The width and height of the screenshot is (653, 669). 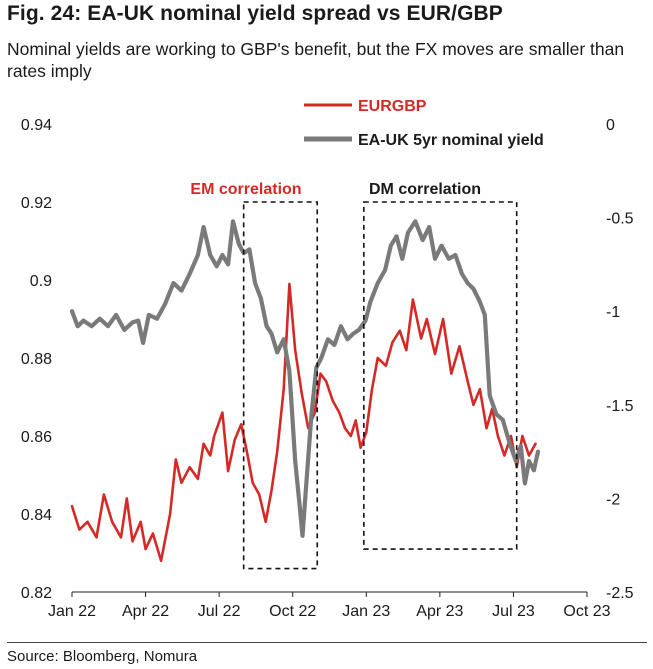 What do you see at coordinates (586, 611) in the screenshot?
I see `x-tick-label: Oct 23` at bounding box center [586, 611].